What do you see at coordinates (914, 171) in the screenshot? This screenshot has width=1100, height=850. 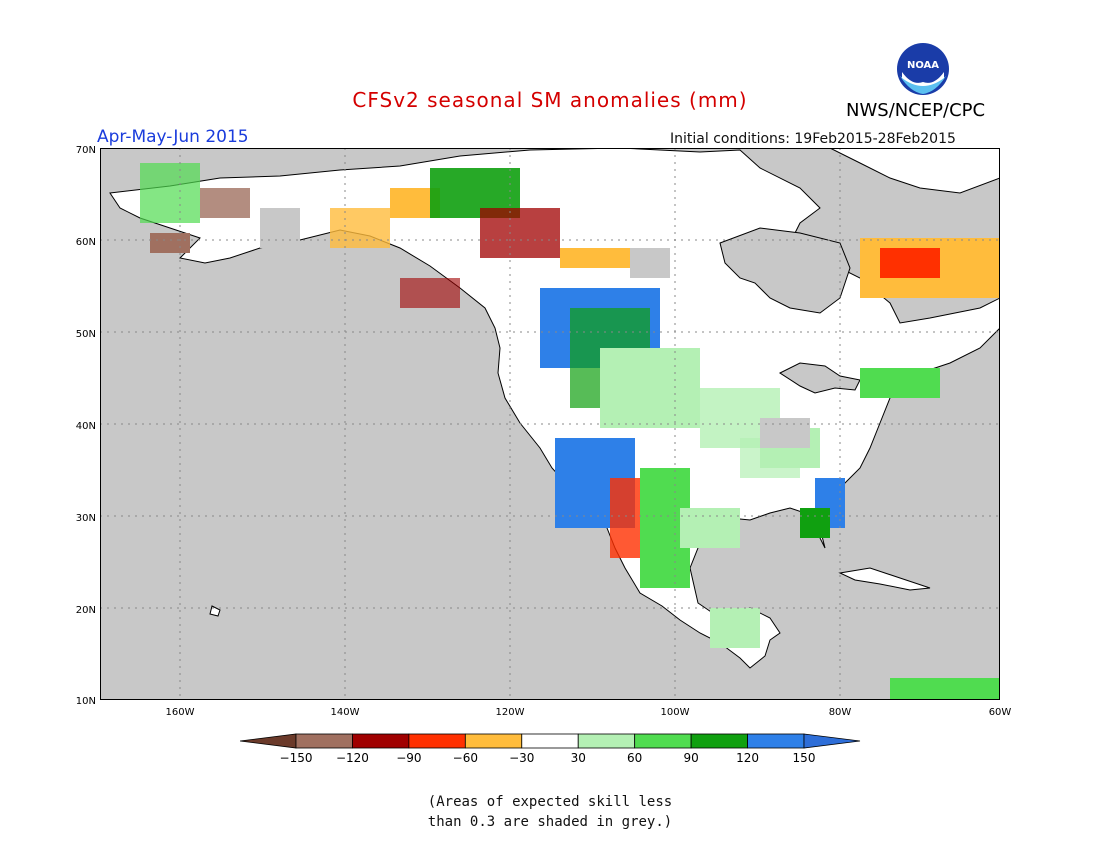 I see `greenland-land` at bounding box center [914, 171].